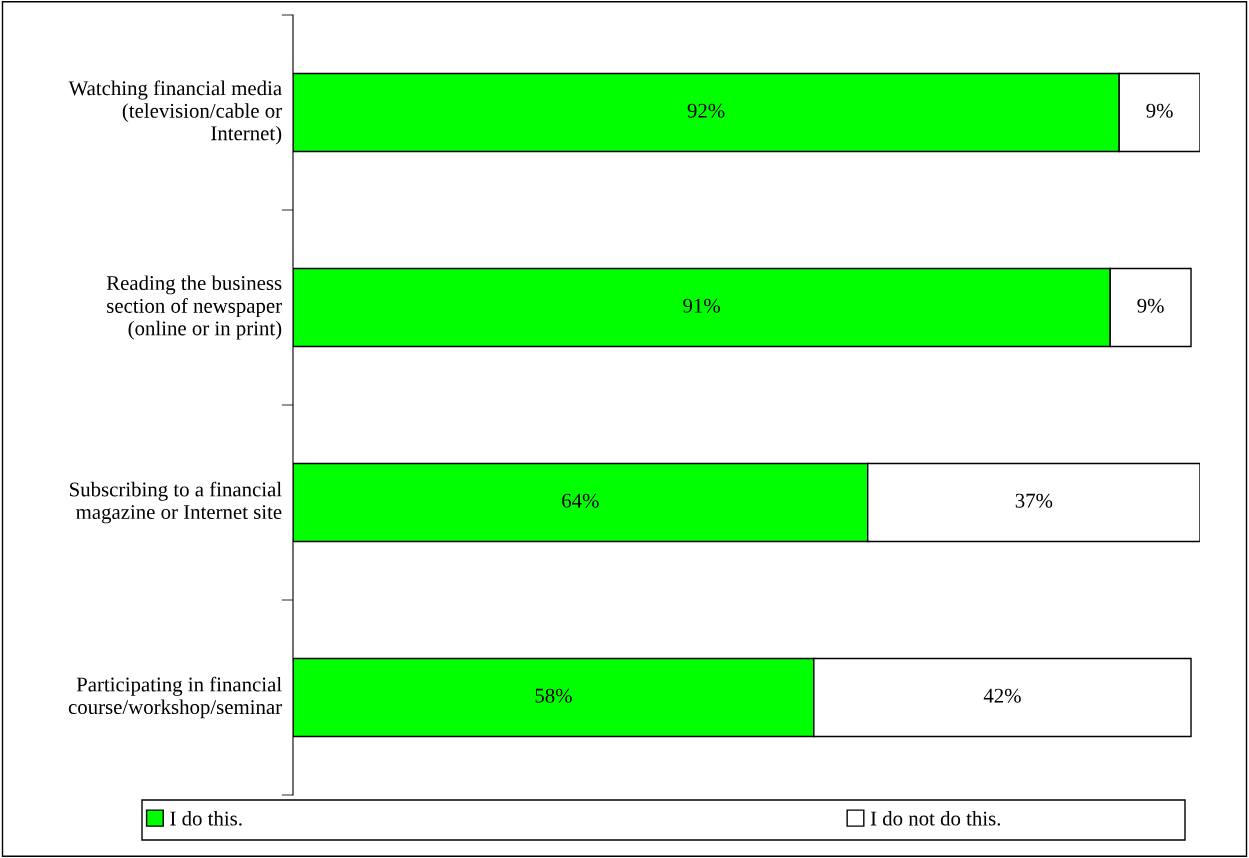 The image size is (1249, 858). Describe the element at coordinates (580, 500) in the screenshot. I see `data-label: 64%` at that location.